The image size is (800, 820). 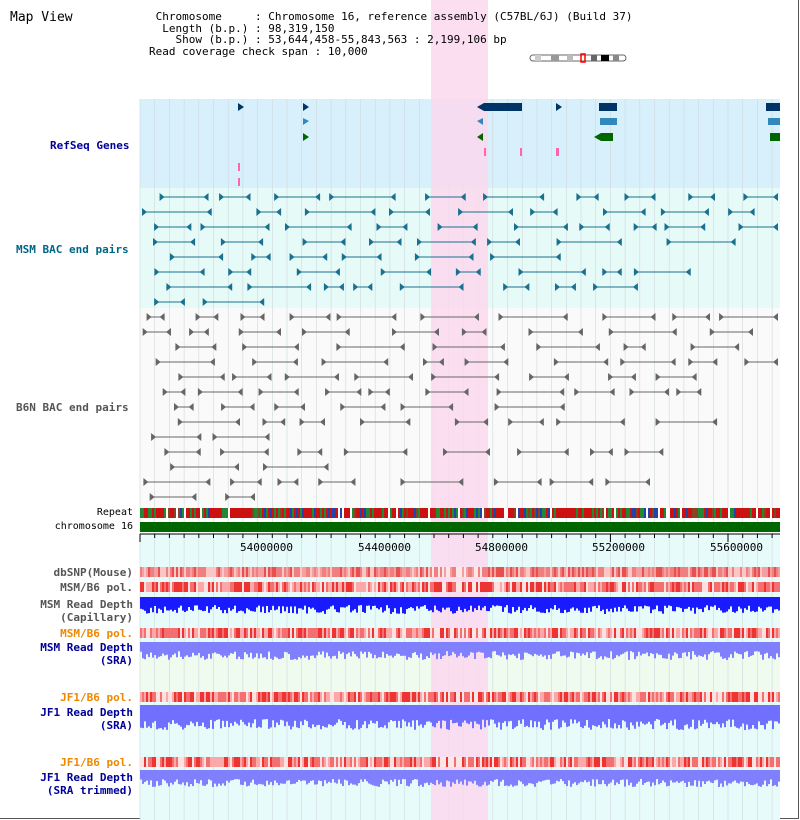 I want to click on axis-tick-label: 54000000, so click(x=266, y=547).